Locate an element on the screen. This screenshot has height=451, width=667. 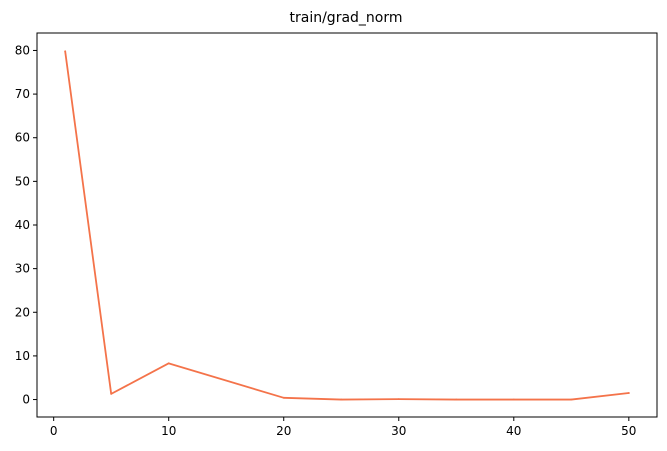
y-tick-label: 50 is located at coordinates (22, 181).